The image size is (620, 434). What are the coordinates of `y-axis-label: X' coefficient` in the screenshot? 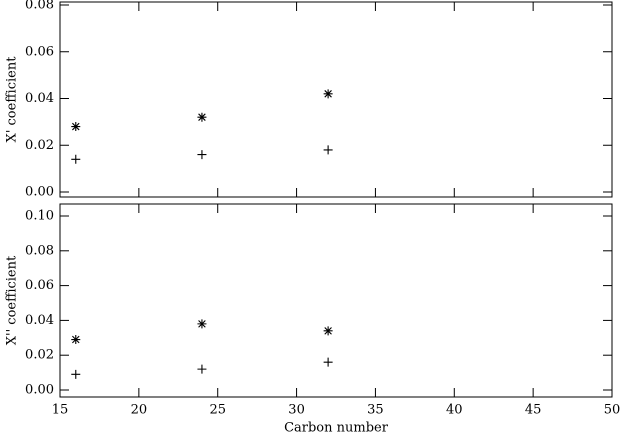 It's located at (12, 99).